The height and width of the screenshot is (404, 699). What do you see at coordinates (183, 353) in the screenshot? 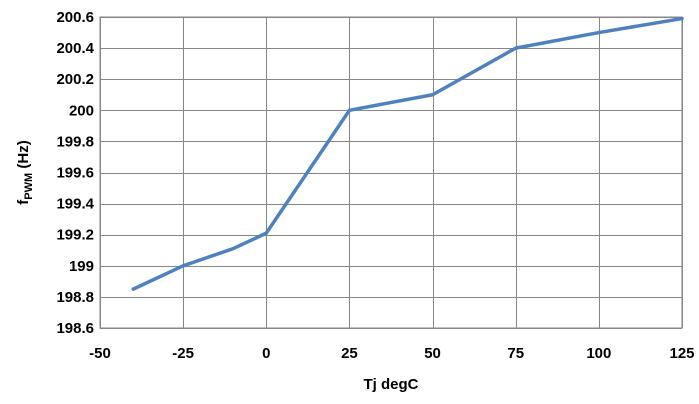
I see `x-tick-label: -25` at bounding box center [183, 353].